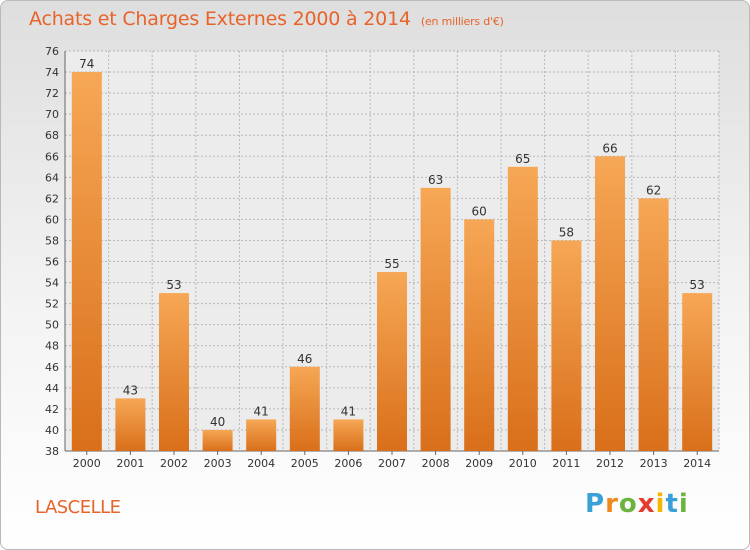 The width and height of the screenshot is (750, 550). What do you see at coordinates (304, 408) in the screenshot?
I see `bar-2005` at bounding box center [304, 408].